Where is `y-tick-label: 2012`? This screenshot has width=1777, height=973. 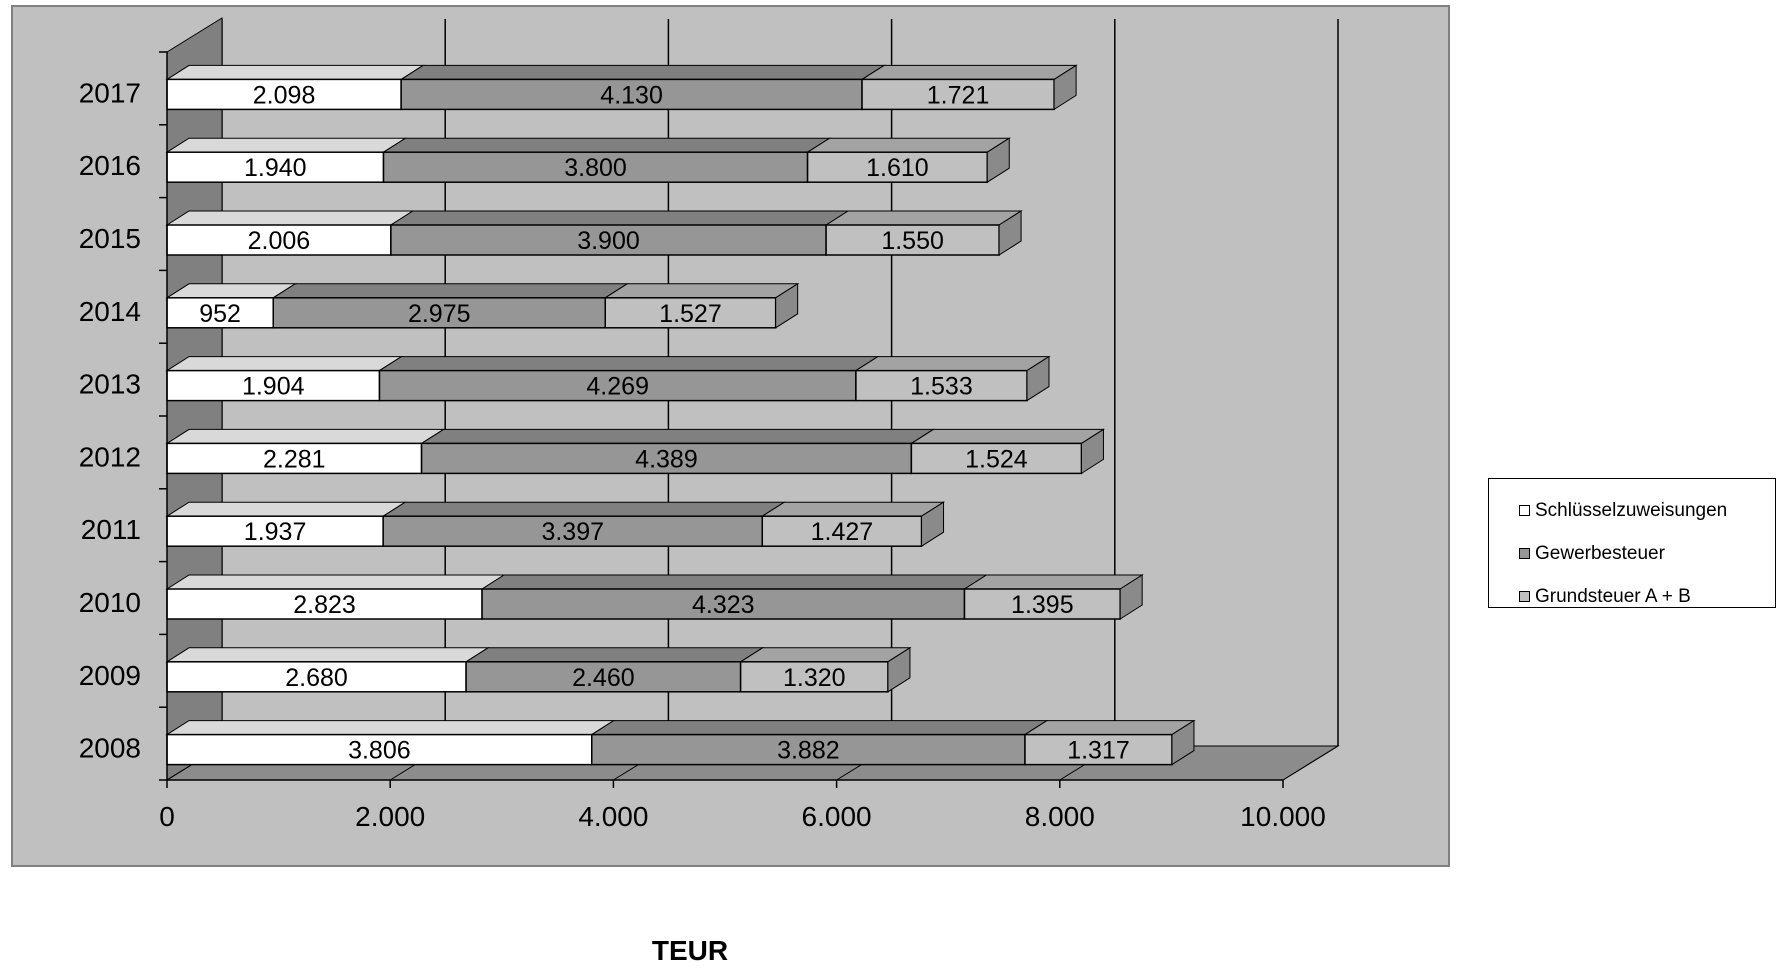 y-tick-label: 2012 is located at coordinates (110, 456).